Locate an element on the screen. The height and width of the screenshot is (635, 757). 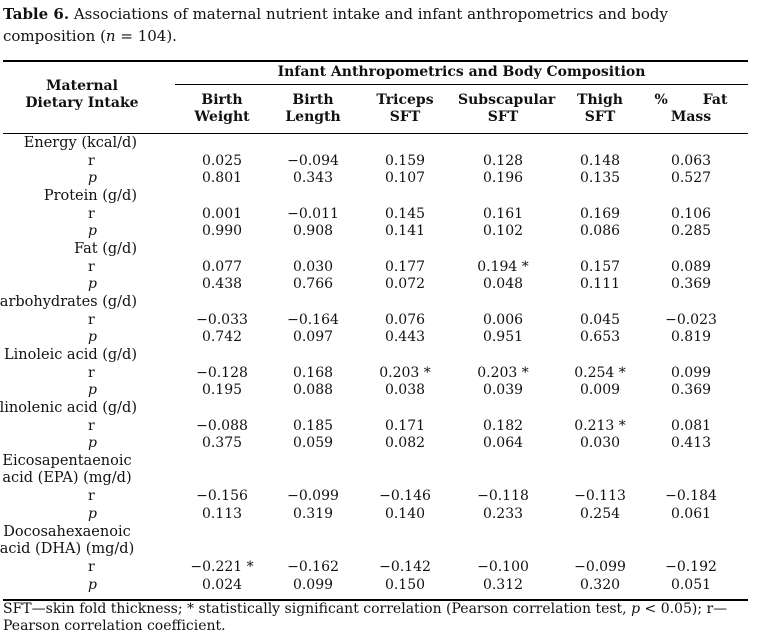
r-value-cell: −0.142 is located at coordinates (405, 567).